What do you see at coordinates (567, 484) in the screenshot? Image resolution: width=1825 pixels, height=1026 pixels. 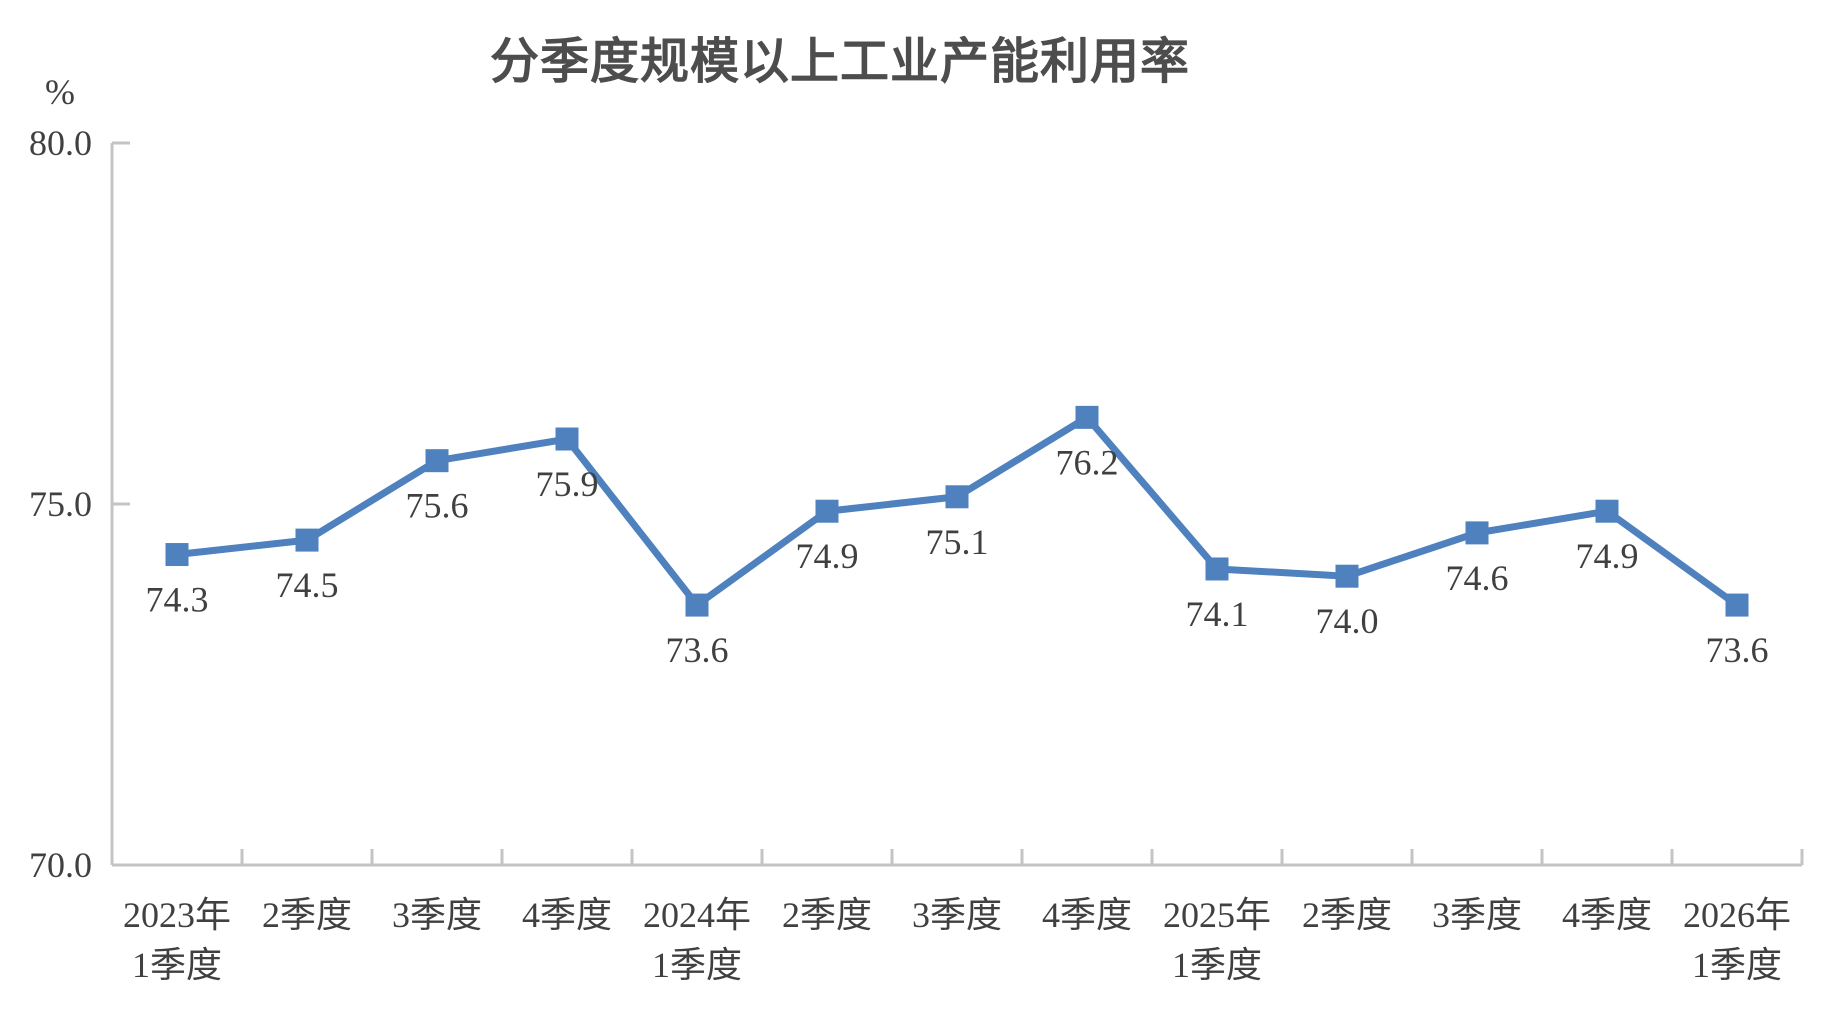 I see `data-point-label: 75.9` at bounding box center [567, 484].